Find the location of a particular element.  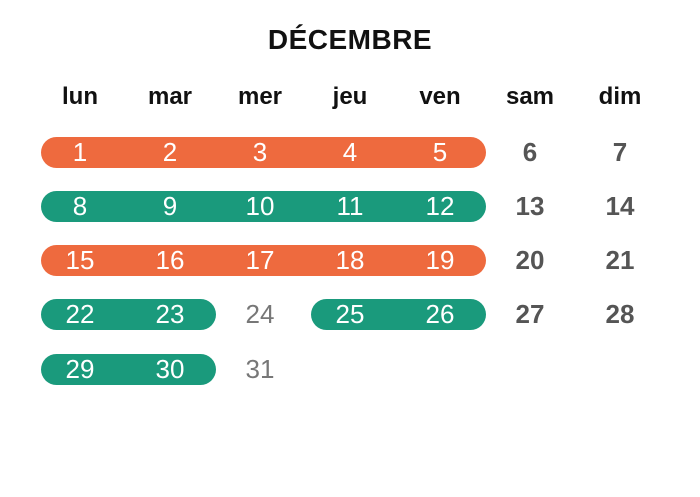

day-cell: 7 is located at coordinates (620, 151).